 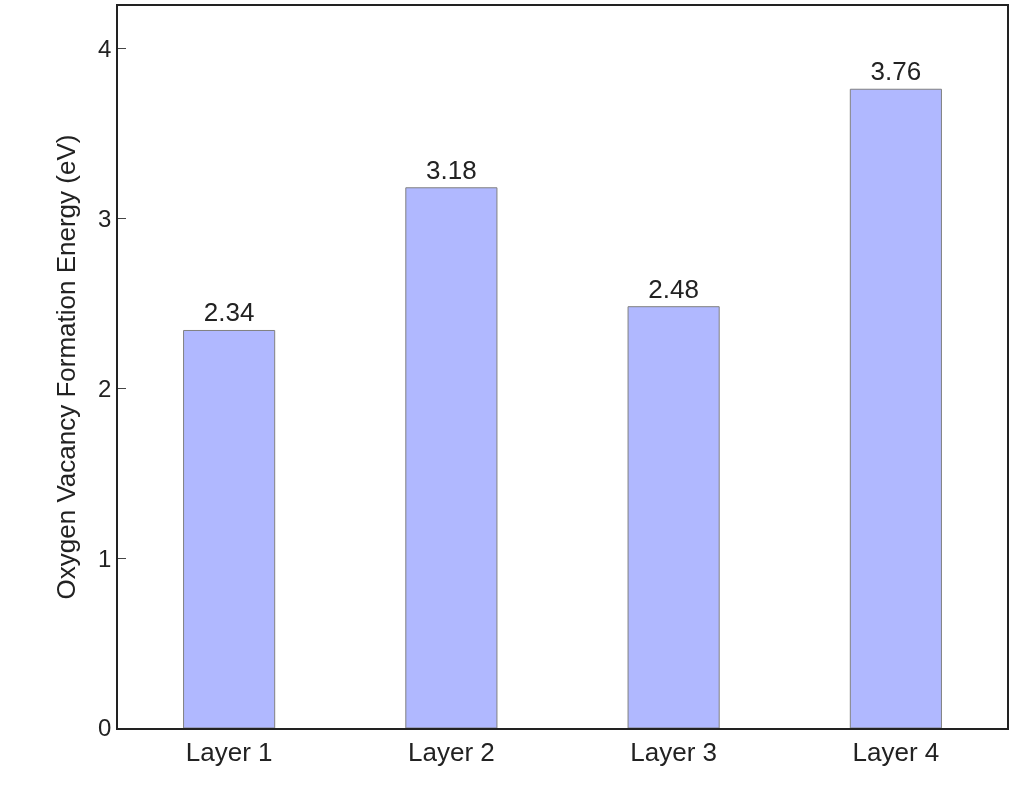 What do you see at coordinates (451, 751) in the screenshot?
I see `x-tick-label: Layer 2` at bounding box center [451, 751].